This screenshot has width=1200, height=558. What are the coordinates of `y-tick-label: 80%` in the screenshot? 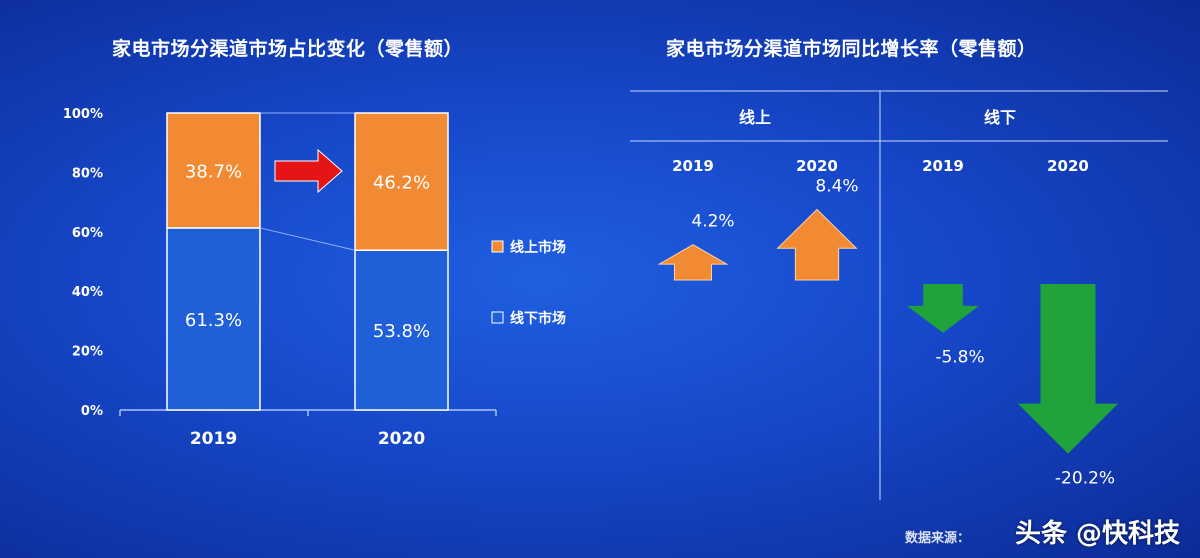 It's located at (87, 173).